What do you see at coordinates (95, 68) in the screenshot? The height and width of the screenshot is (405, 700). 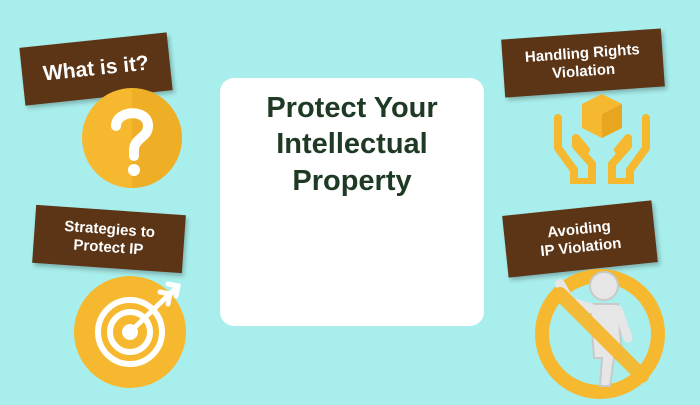 I see `what-is-it-label: What is it?` at bounding box center [95, 68].